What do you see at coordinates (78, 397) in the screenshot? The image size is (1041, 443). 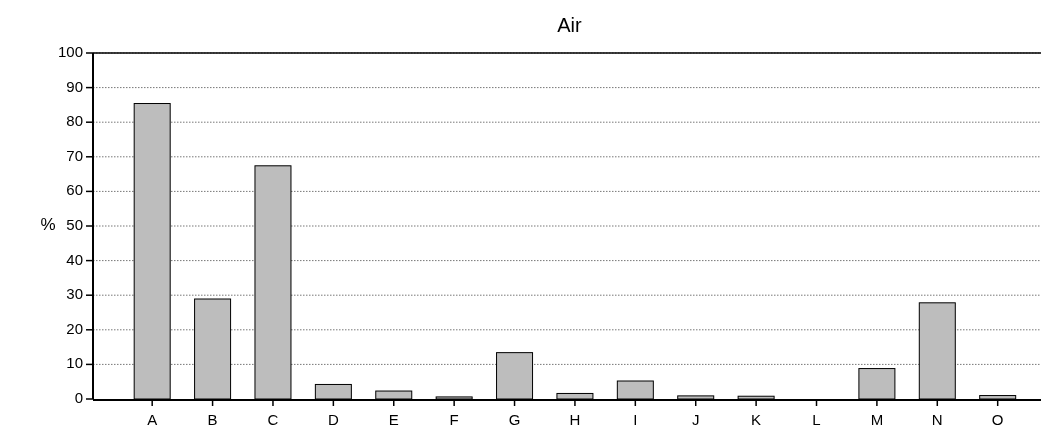 I see `y-tick-label: 0` at bounding box center [78, 397].